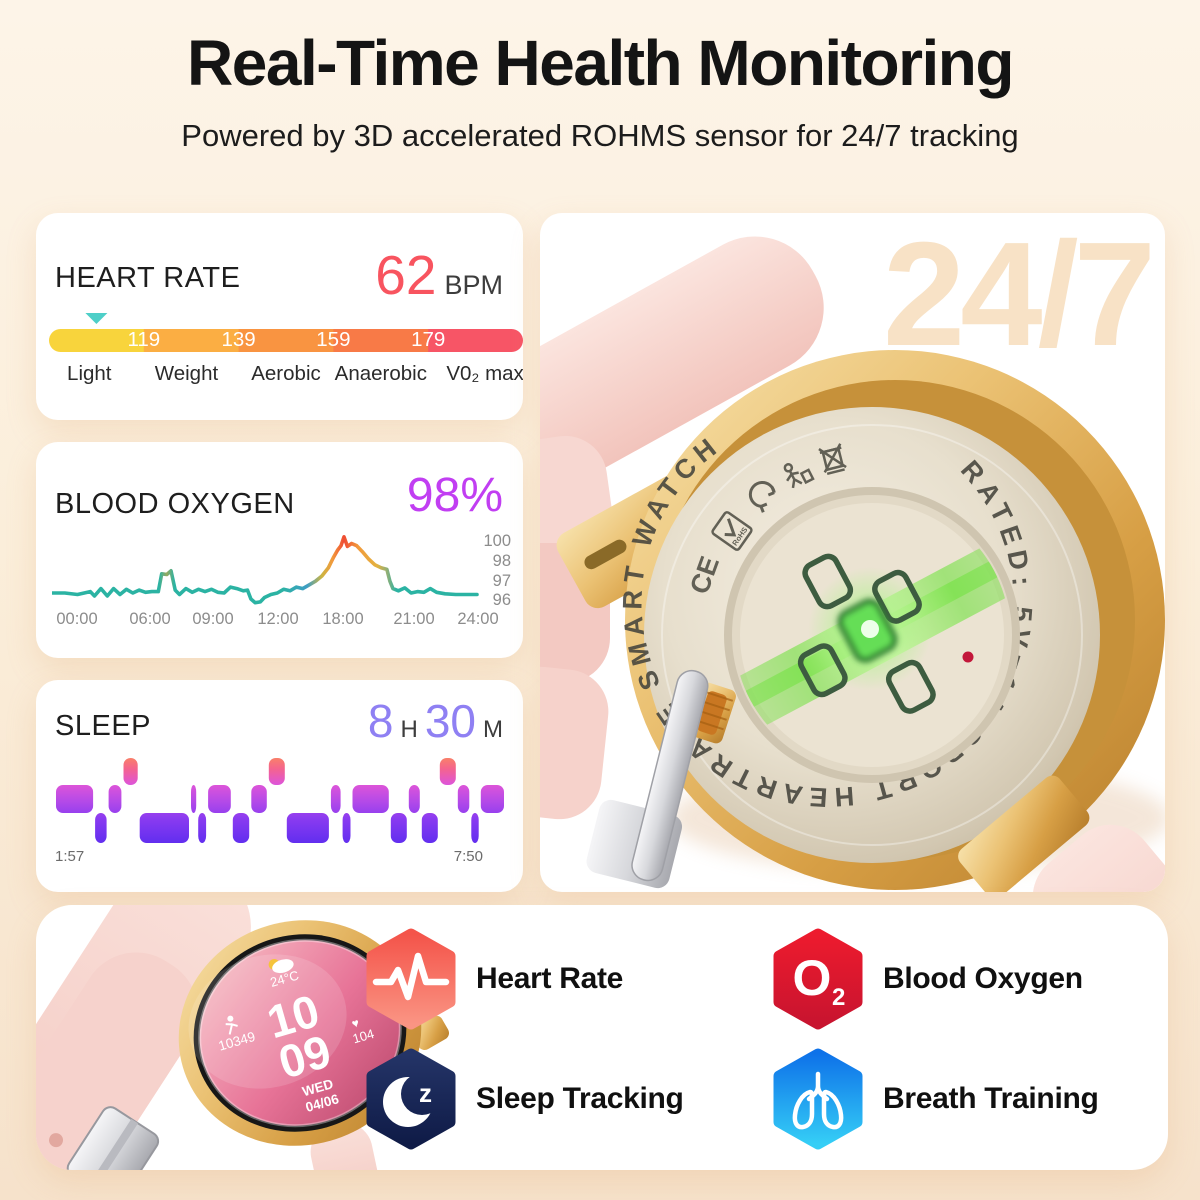  I want to click on sleep-hours-label: H, so click(409, 729).